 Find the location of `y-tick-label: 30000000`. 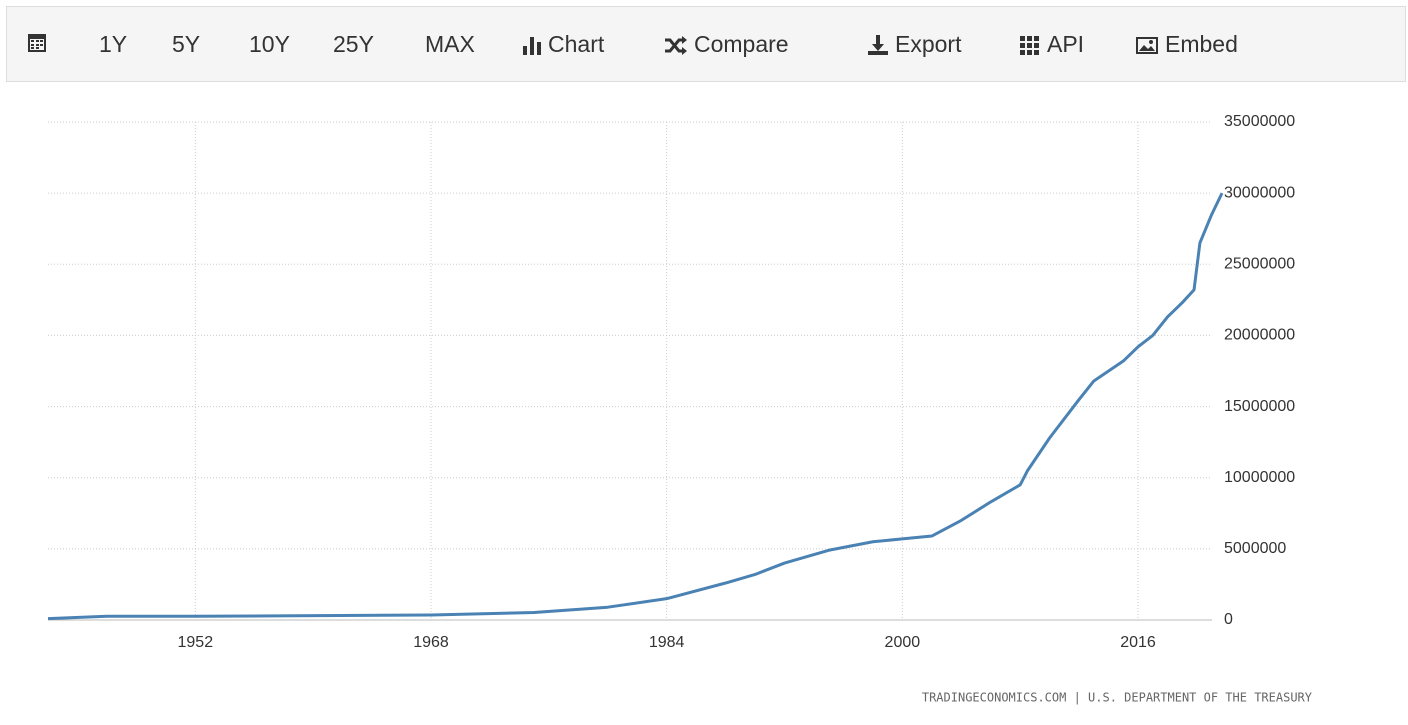

y-tick-label: 30000000 is located at coordinates (1259, 192).